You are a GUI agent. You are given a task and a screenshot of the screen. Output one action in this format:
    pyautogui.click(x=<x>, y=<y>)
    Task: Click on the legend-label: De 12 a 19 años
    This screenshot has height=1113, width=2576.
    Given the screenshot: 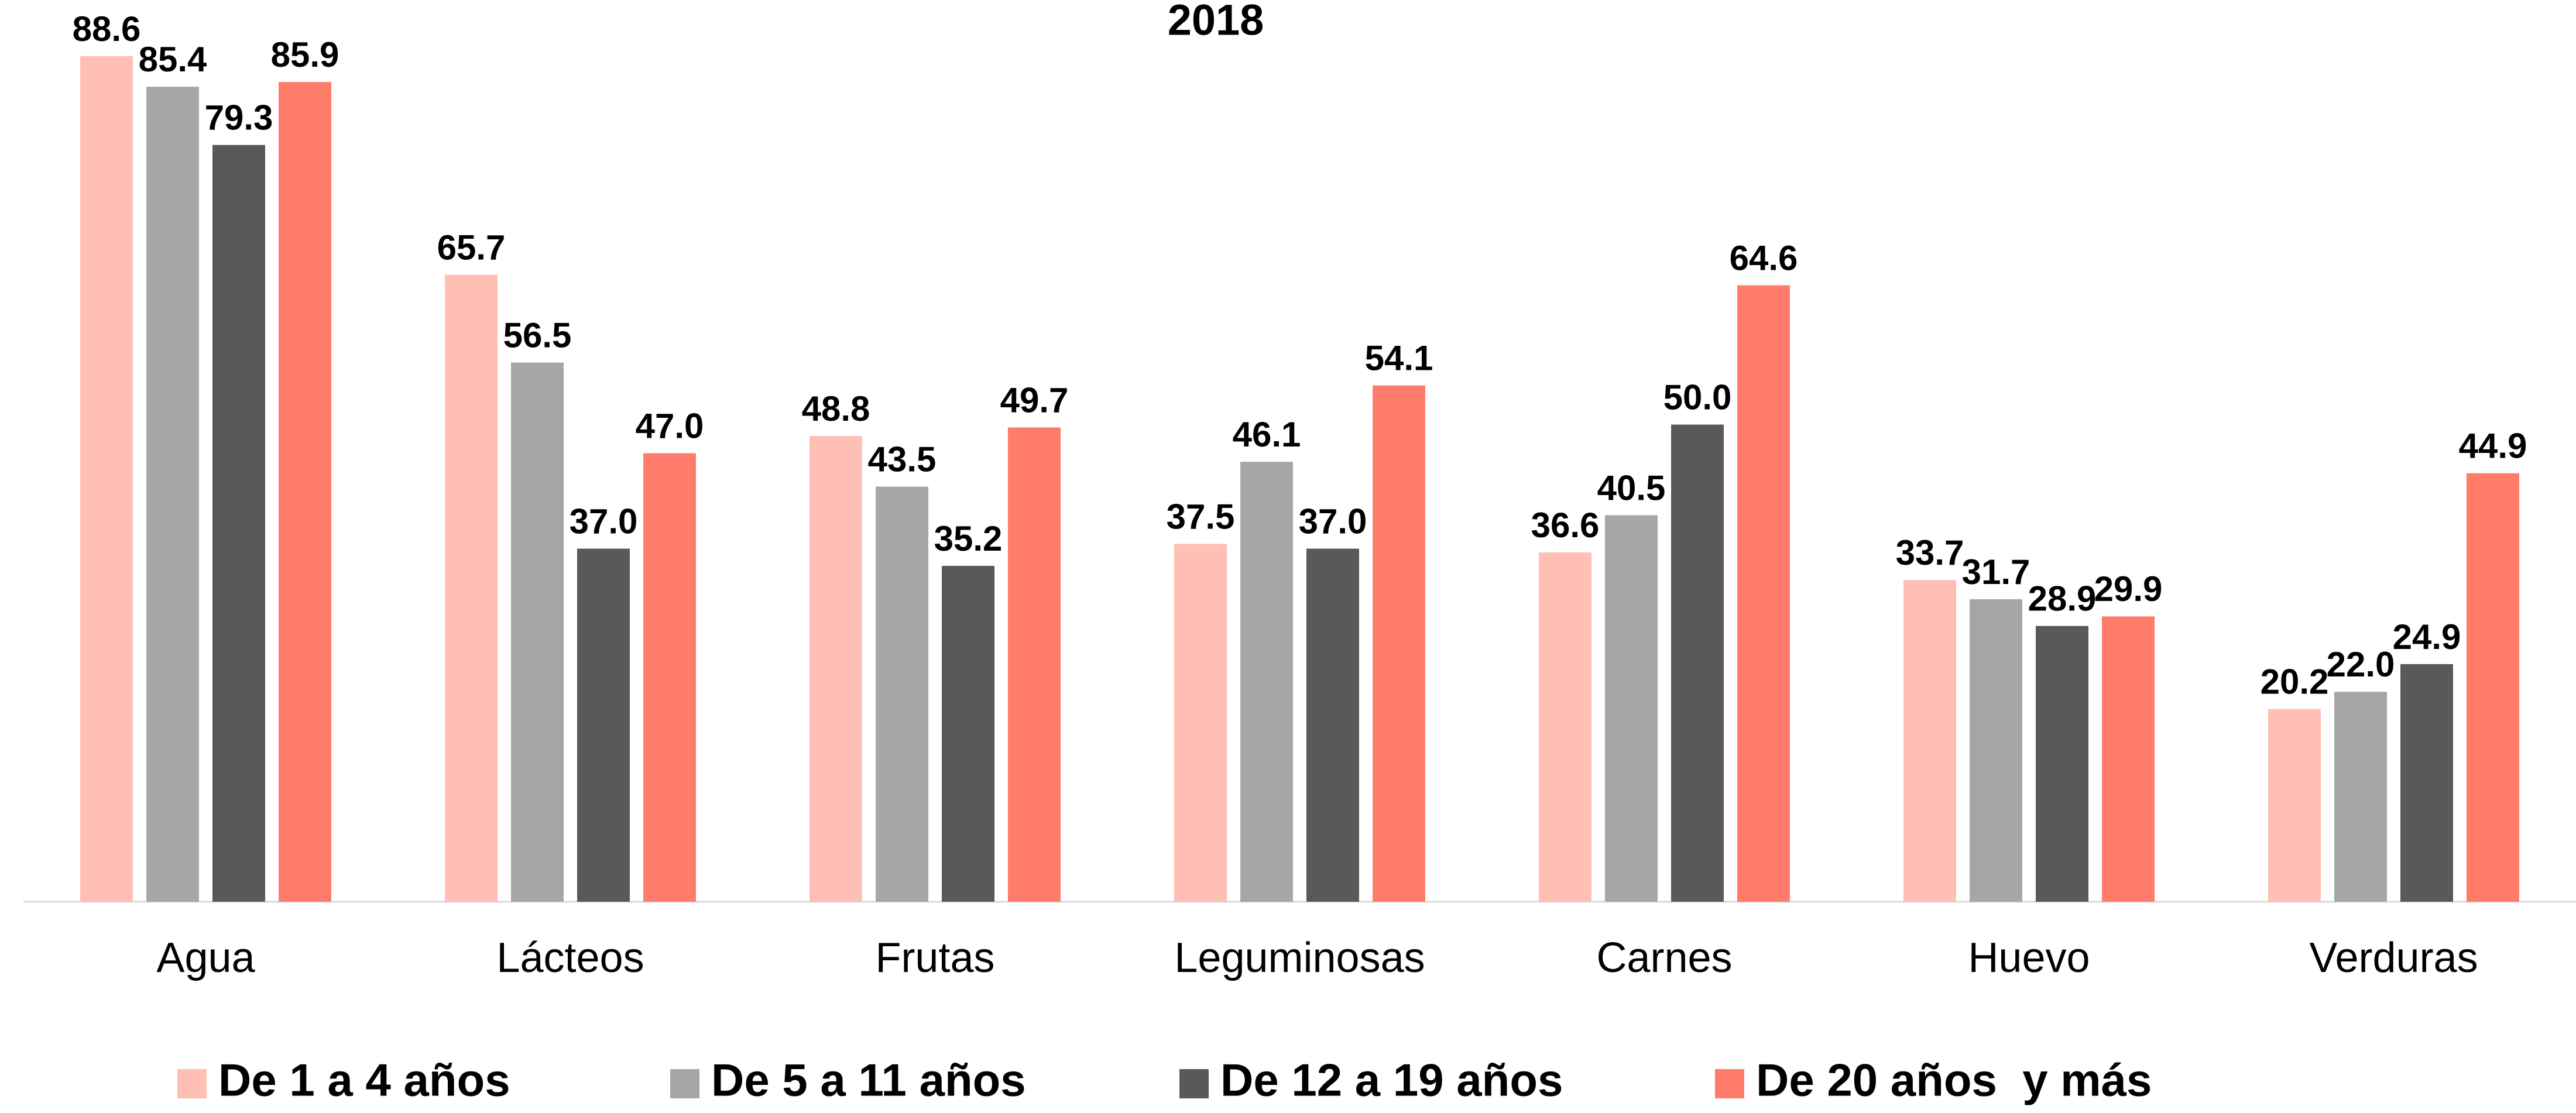 What is the action you would take?
    pyautogui.click(x=1392, y=1080)
    